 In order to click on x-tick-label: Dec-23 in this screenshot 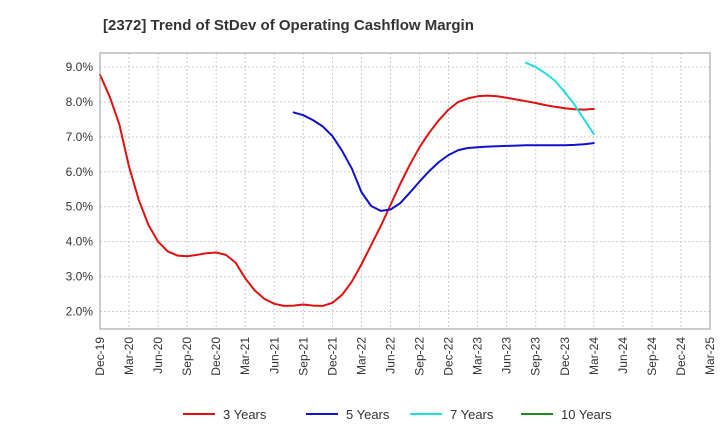, I will do `click(565, 356)`.